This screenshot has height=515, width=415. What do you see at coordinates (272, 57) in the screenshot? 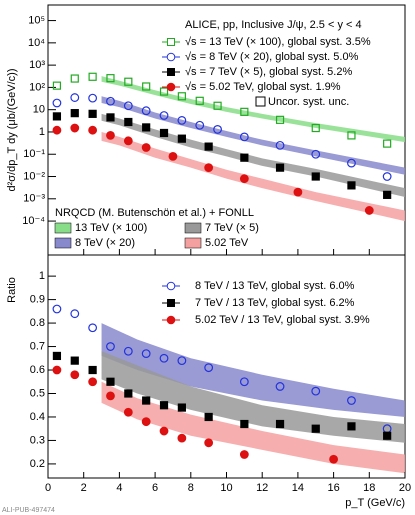
I see `legend-label: √s = 8 TeV (× 20), global syst. 5.0%` at bounding box center [272, 57].